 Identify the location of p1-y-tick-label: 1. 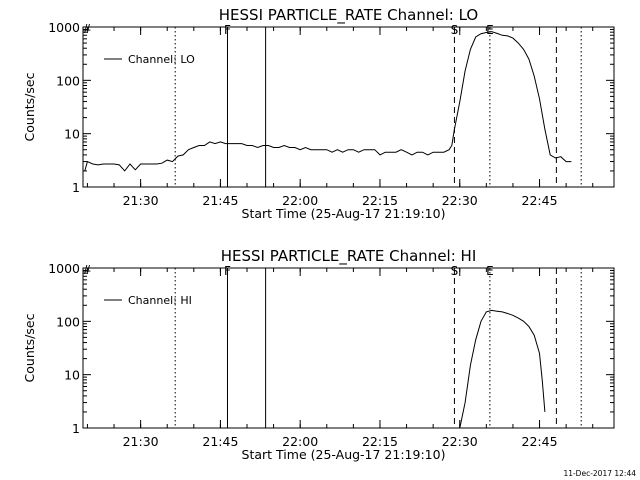
(76, 428).